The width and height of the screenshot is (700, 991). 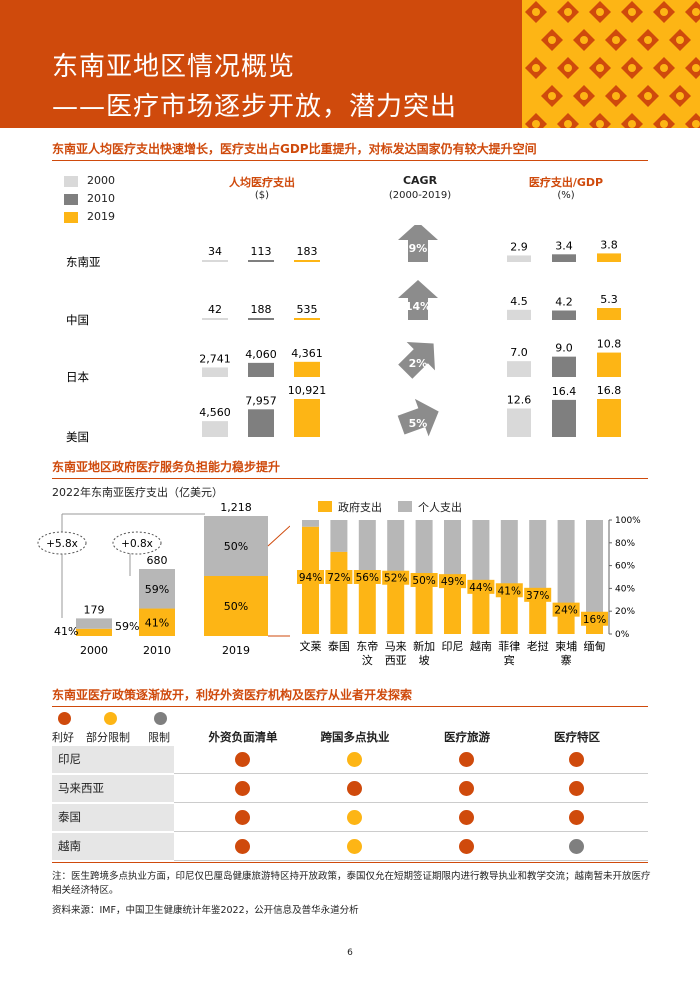 I want to click on legend-label-2010: 2010, so click(x=101, y=198).